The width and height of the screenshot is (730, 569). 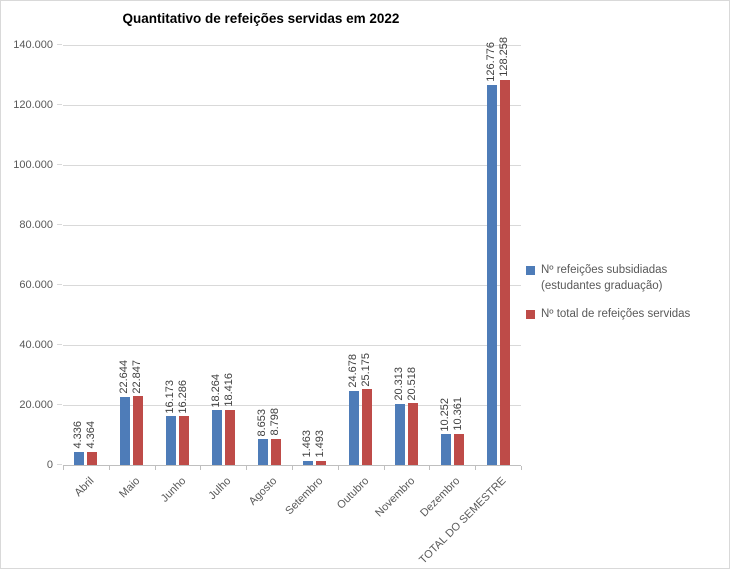 I want to click on data-label: 20.518, so click(x=412, y=383).